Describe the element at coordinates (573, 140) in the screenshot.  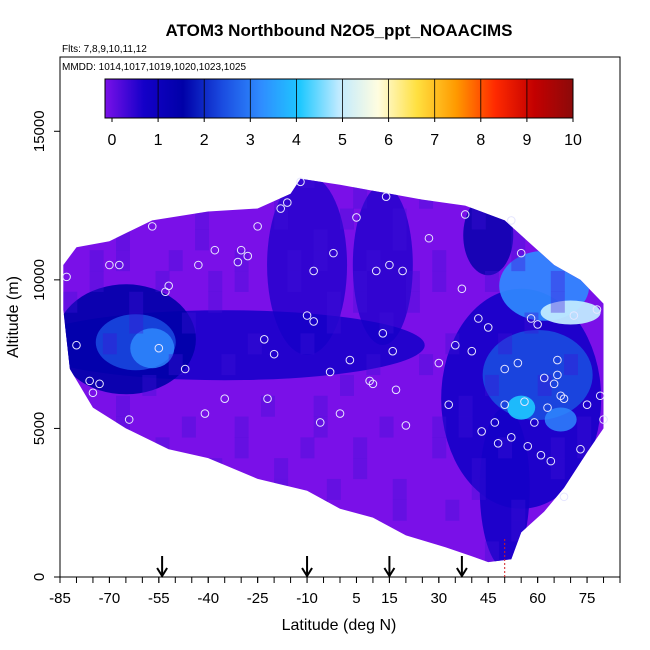
I see `colorbar-tick-label: 10` at that location.